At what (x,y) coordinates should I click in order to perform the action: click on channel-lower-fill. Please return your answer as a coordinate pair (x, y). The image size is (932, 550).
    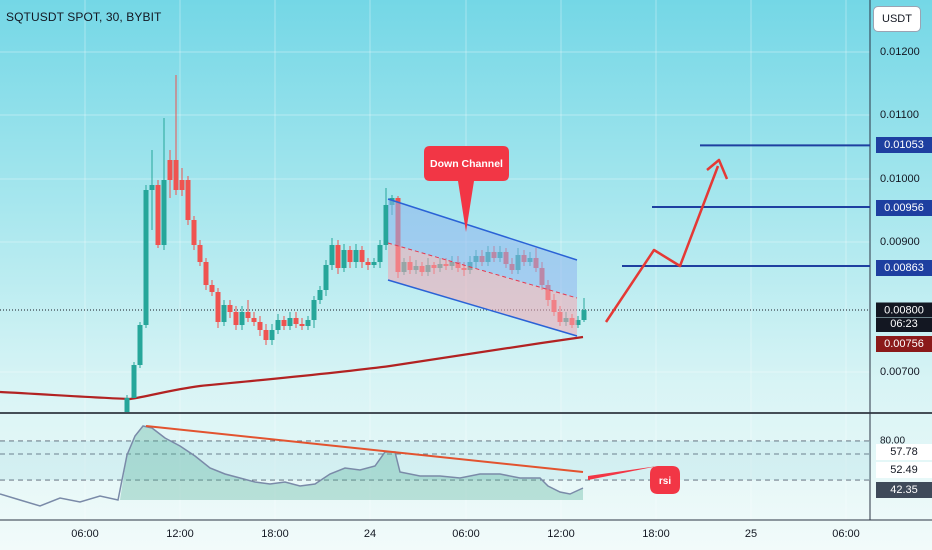
    Looking at the image, I should click on (482, 289).